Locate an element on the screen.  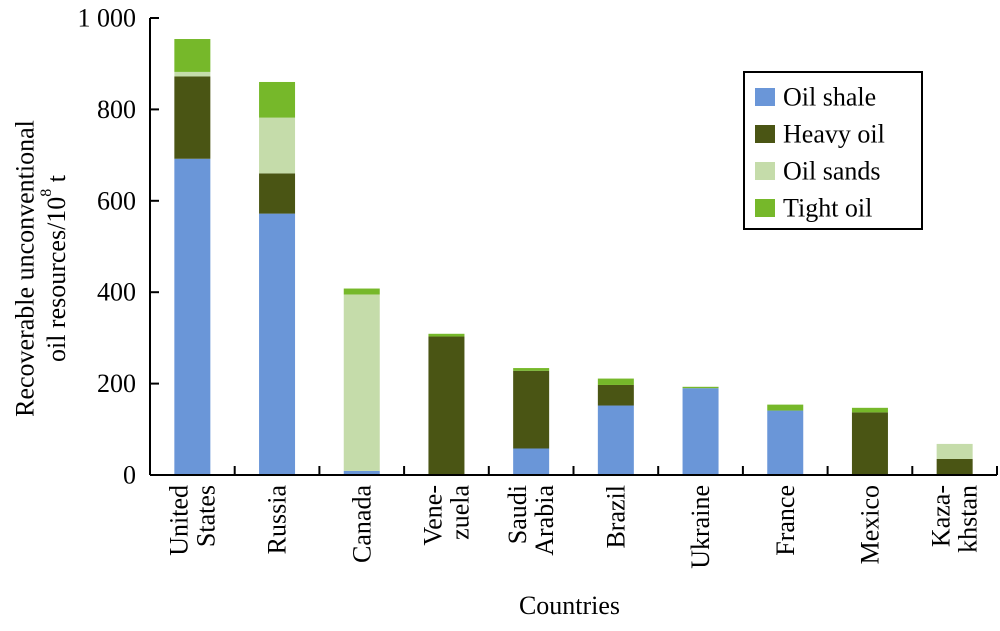
legend-swatch-heavy-oil is located at coordinates (765, 134).